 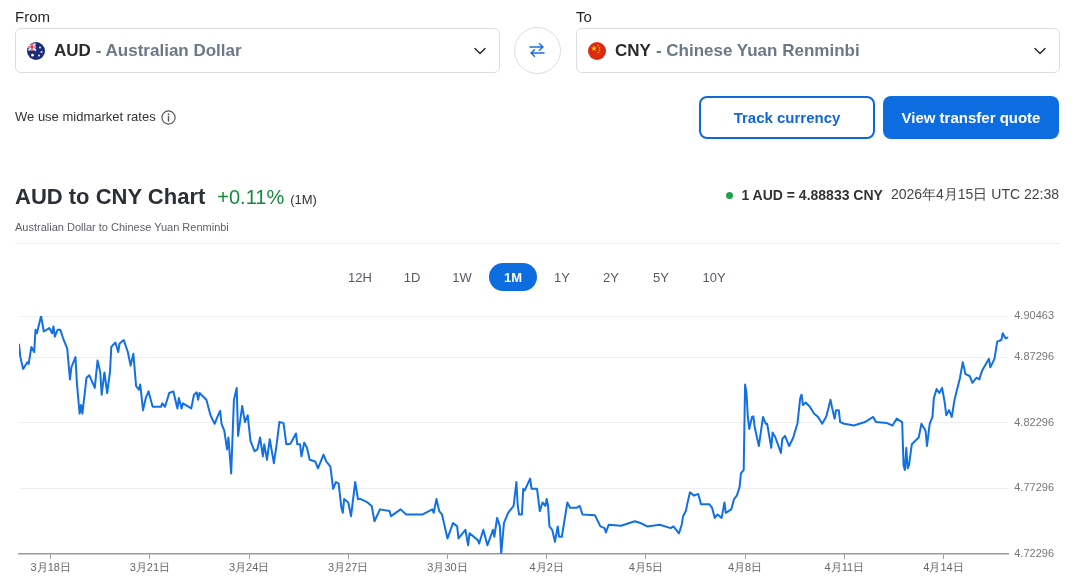 What do you see at coordinates (513, 277) in the screenshot?
I see `text: 1M` at bounding box center [513, 277].